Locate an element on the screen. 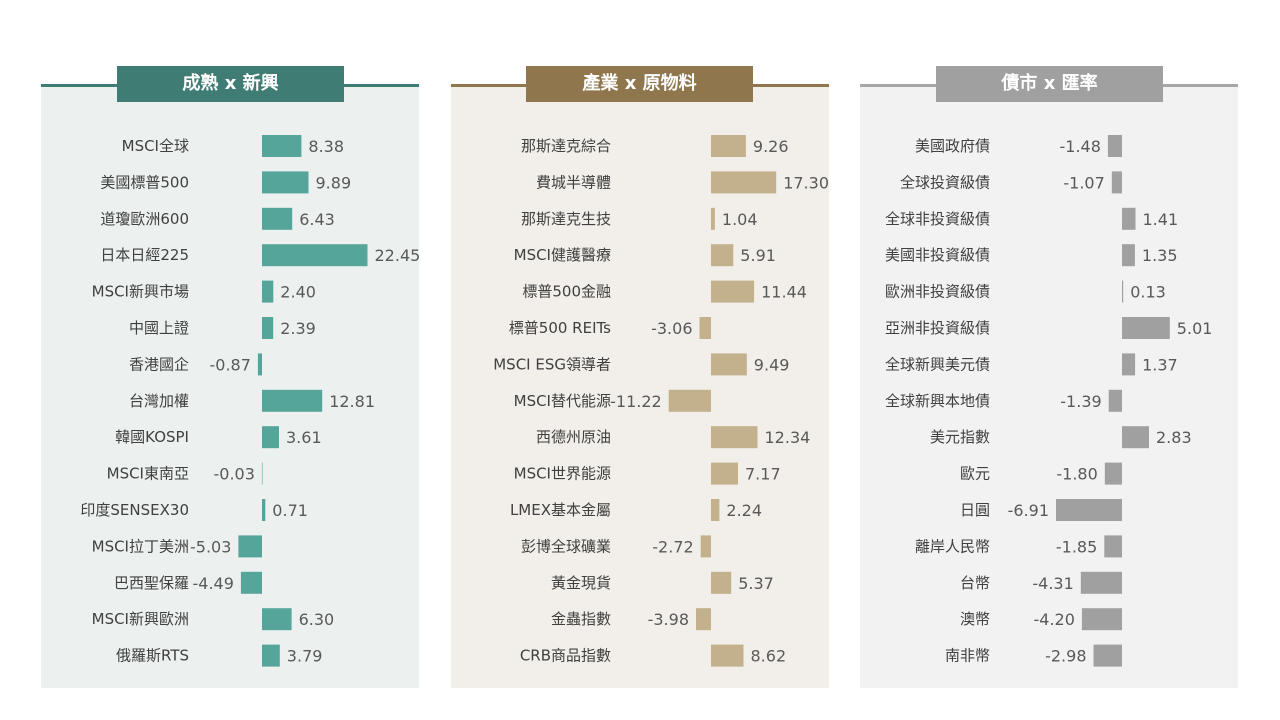 This screenshot has width=1280, height=720. category-label: 標普500金融 is located at coordinates (566, 292).